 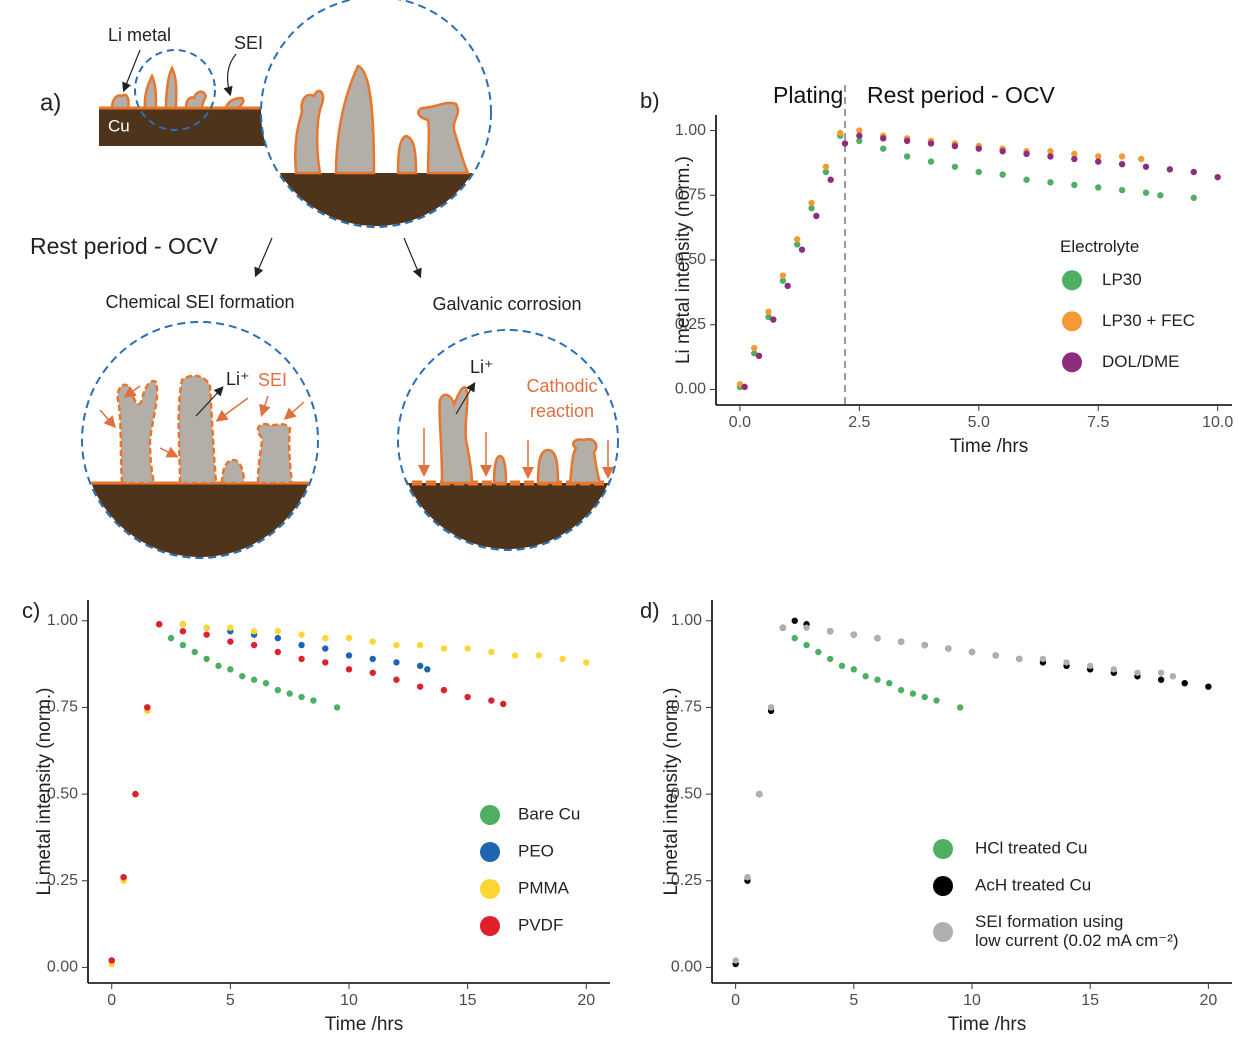 What do you see at coordinates (1098, 422) in the screenshot?
I see `x-tick-label: 7.5` at bounding box center [1098, 422].